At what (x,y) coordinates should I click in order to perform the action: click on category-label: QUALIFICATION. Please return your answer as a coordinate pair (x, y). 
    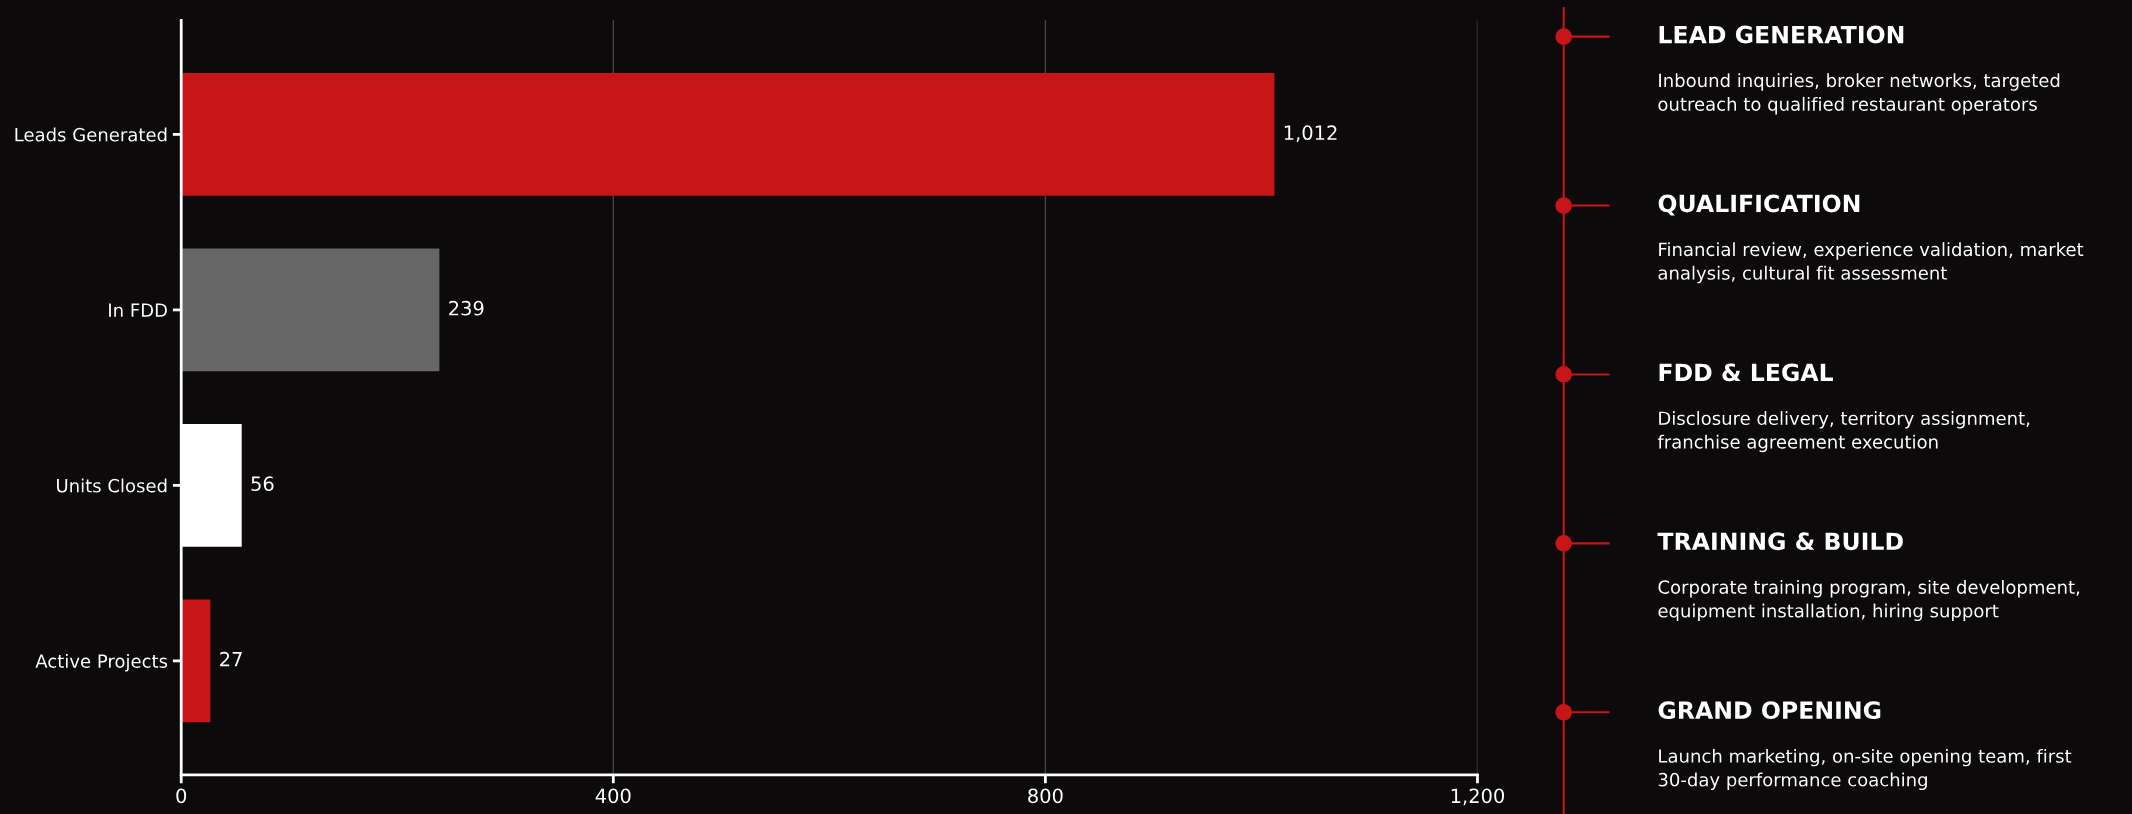
    Looking at the image, I should click on (1759, 205).